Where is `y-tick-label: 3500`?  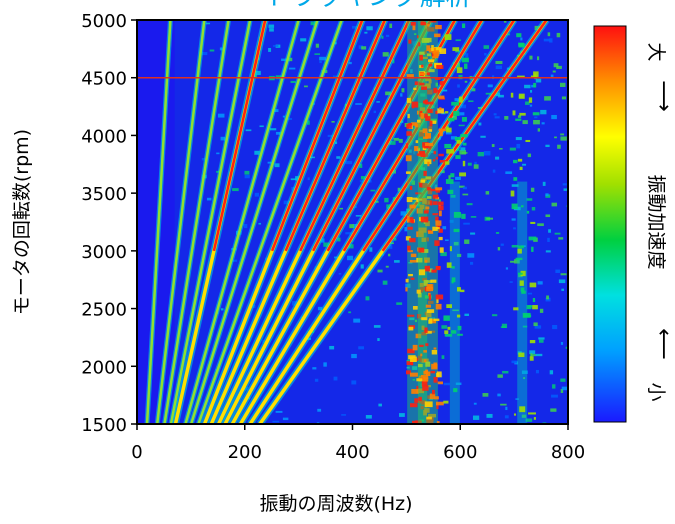 y-tick-label: 3500 is located at coordinates (104, 194).